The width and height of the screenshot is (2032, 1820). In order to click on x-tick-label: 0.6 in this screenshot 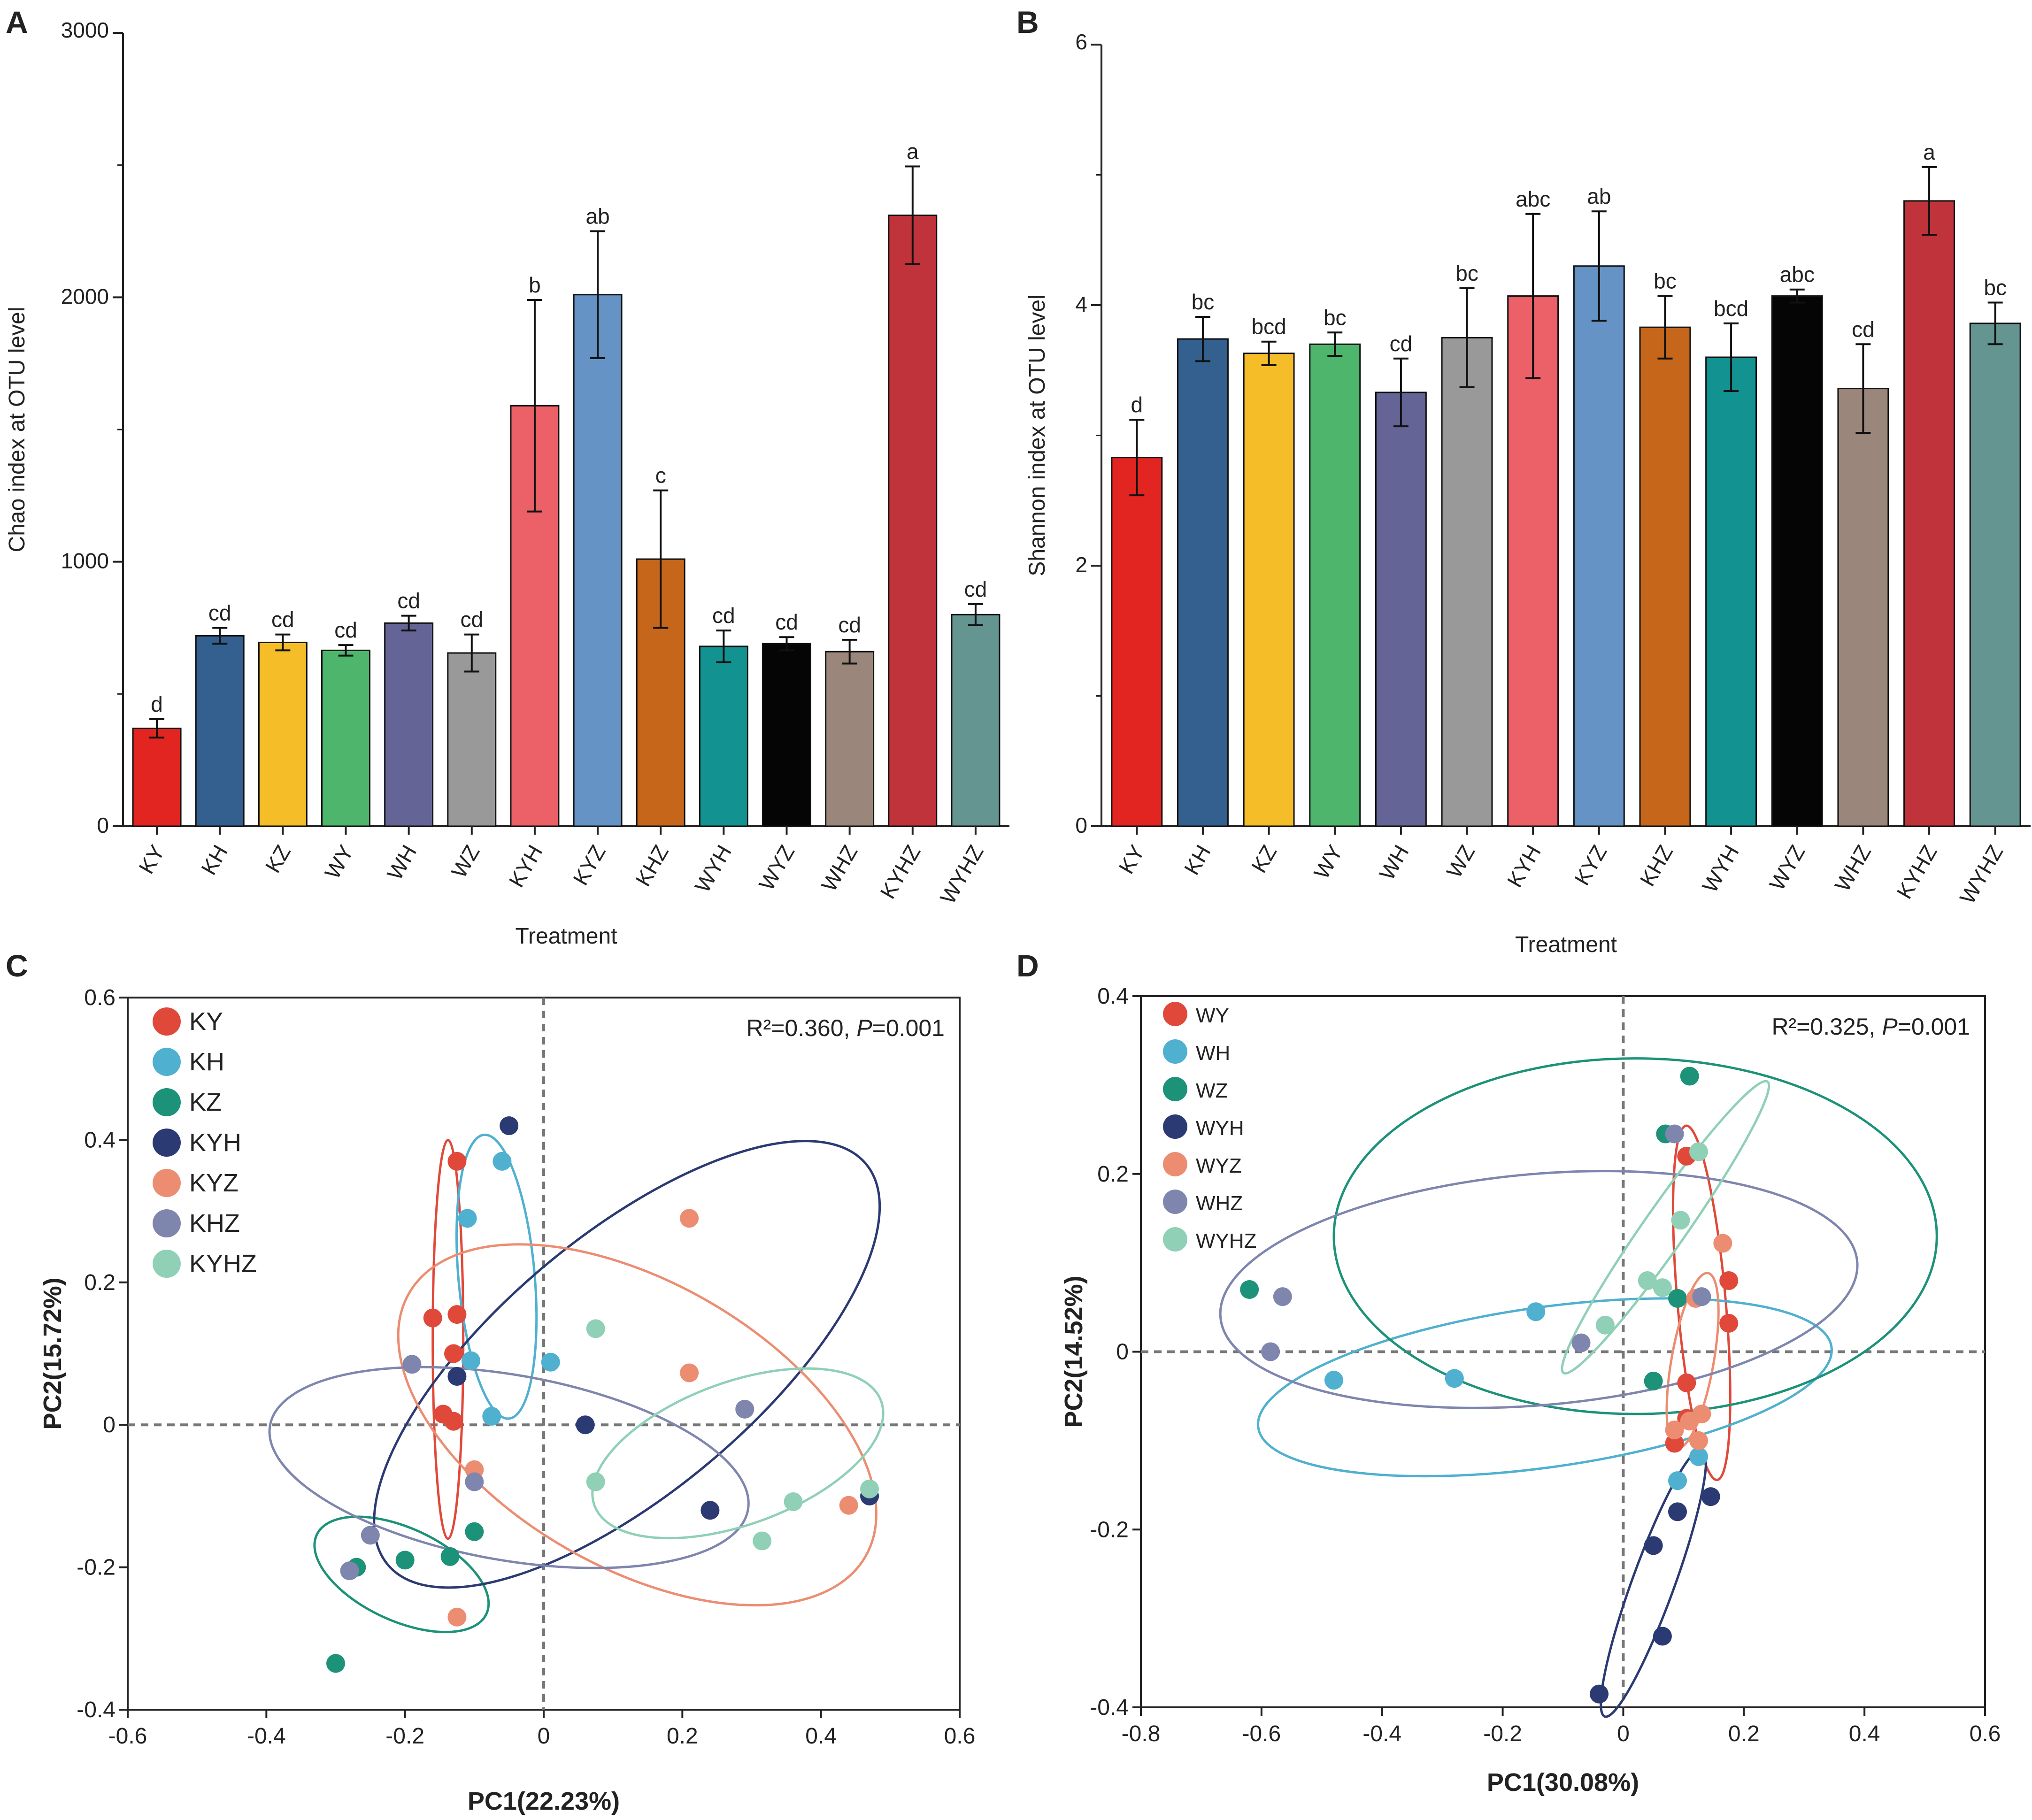, I will do `click(960, 1736)`.